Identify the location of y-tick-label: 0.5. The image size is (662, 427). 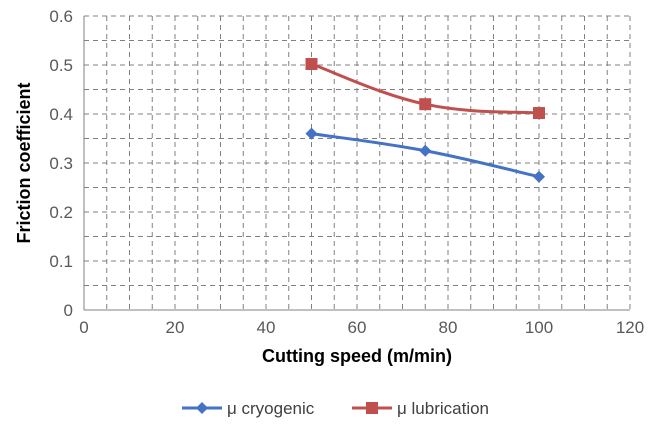
(61, 65).